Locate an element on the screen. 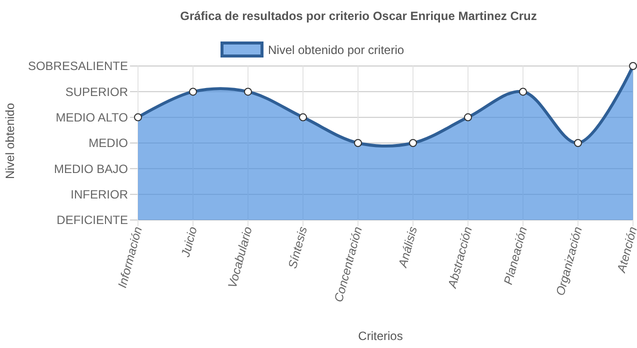 The width and height of the screenshot is (637, 348). text: INFERIOR is located at coordinates (99, 195).